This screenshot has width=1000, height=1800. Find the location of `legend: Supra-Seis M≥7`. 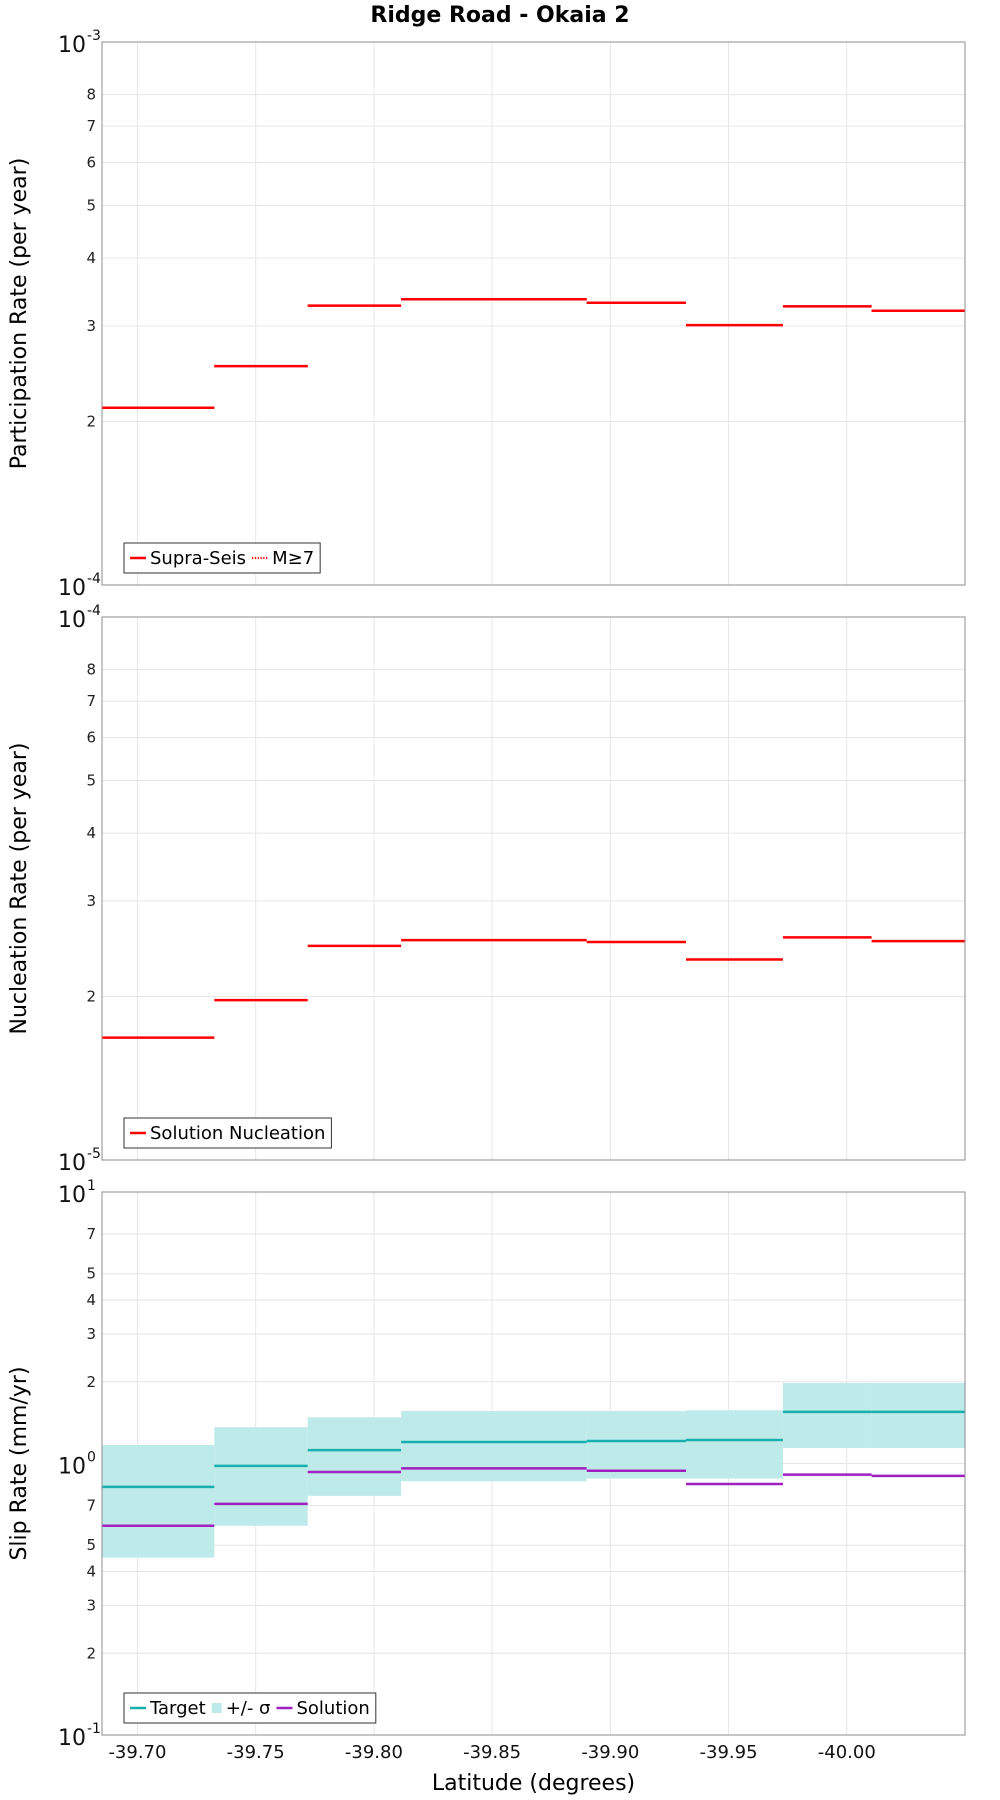

legend: Supra-Seis M≥7 is located at coordinates (222, 558).